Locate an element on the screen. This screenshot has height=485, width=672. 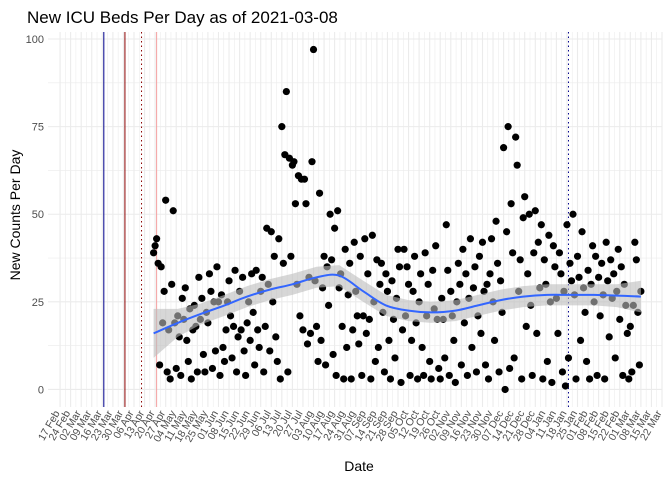
x-axis-label: Date is located at coordinates (359, 466).